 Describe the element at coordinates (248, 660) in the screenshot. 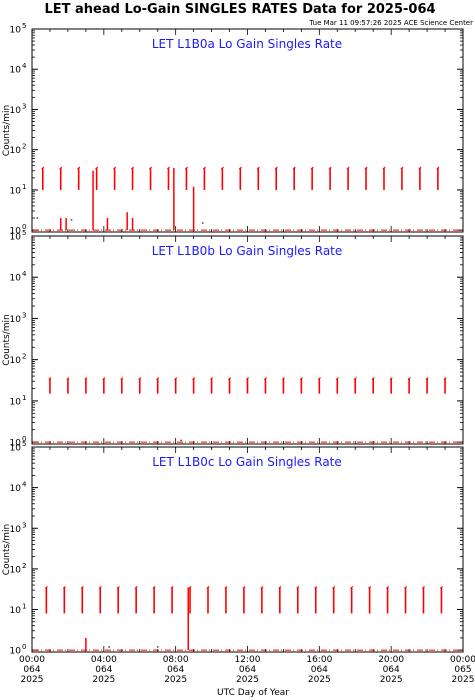

I see `x-tick-label-time: 12:00` at that location.